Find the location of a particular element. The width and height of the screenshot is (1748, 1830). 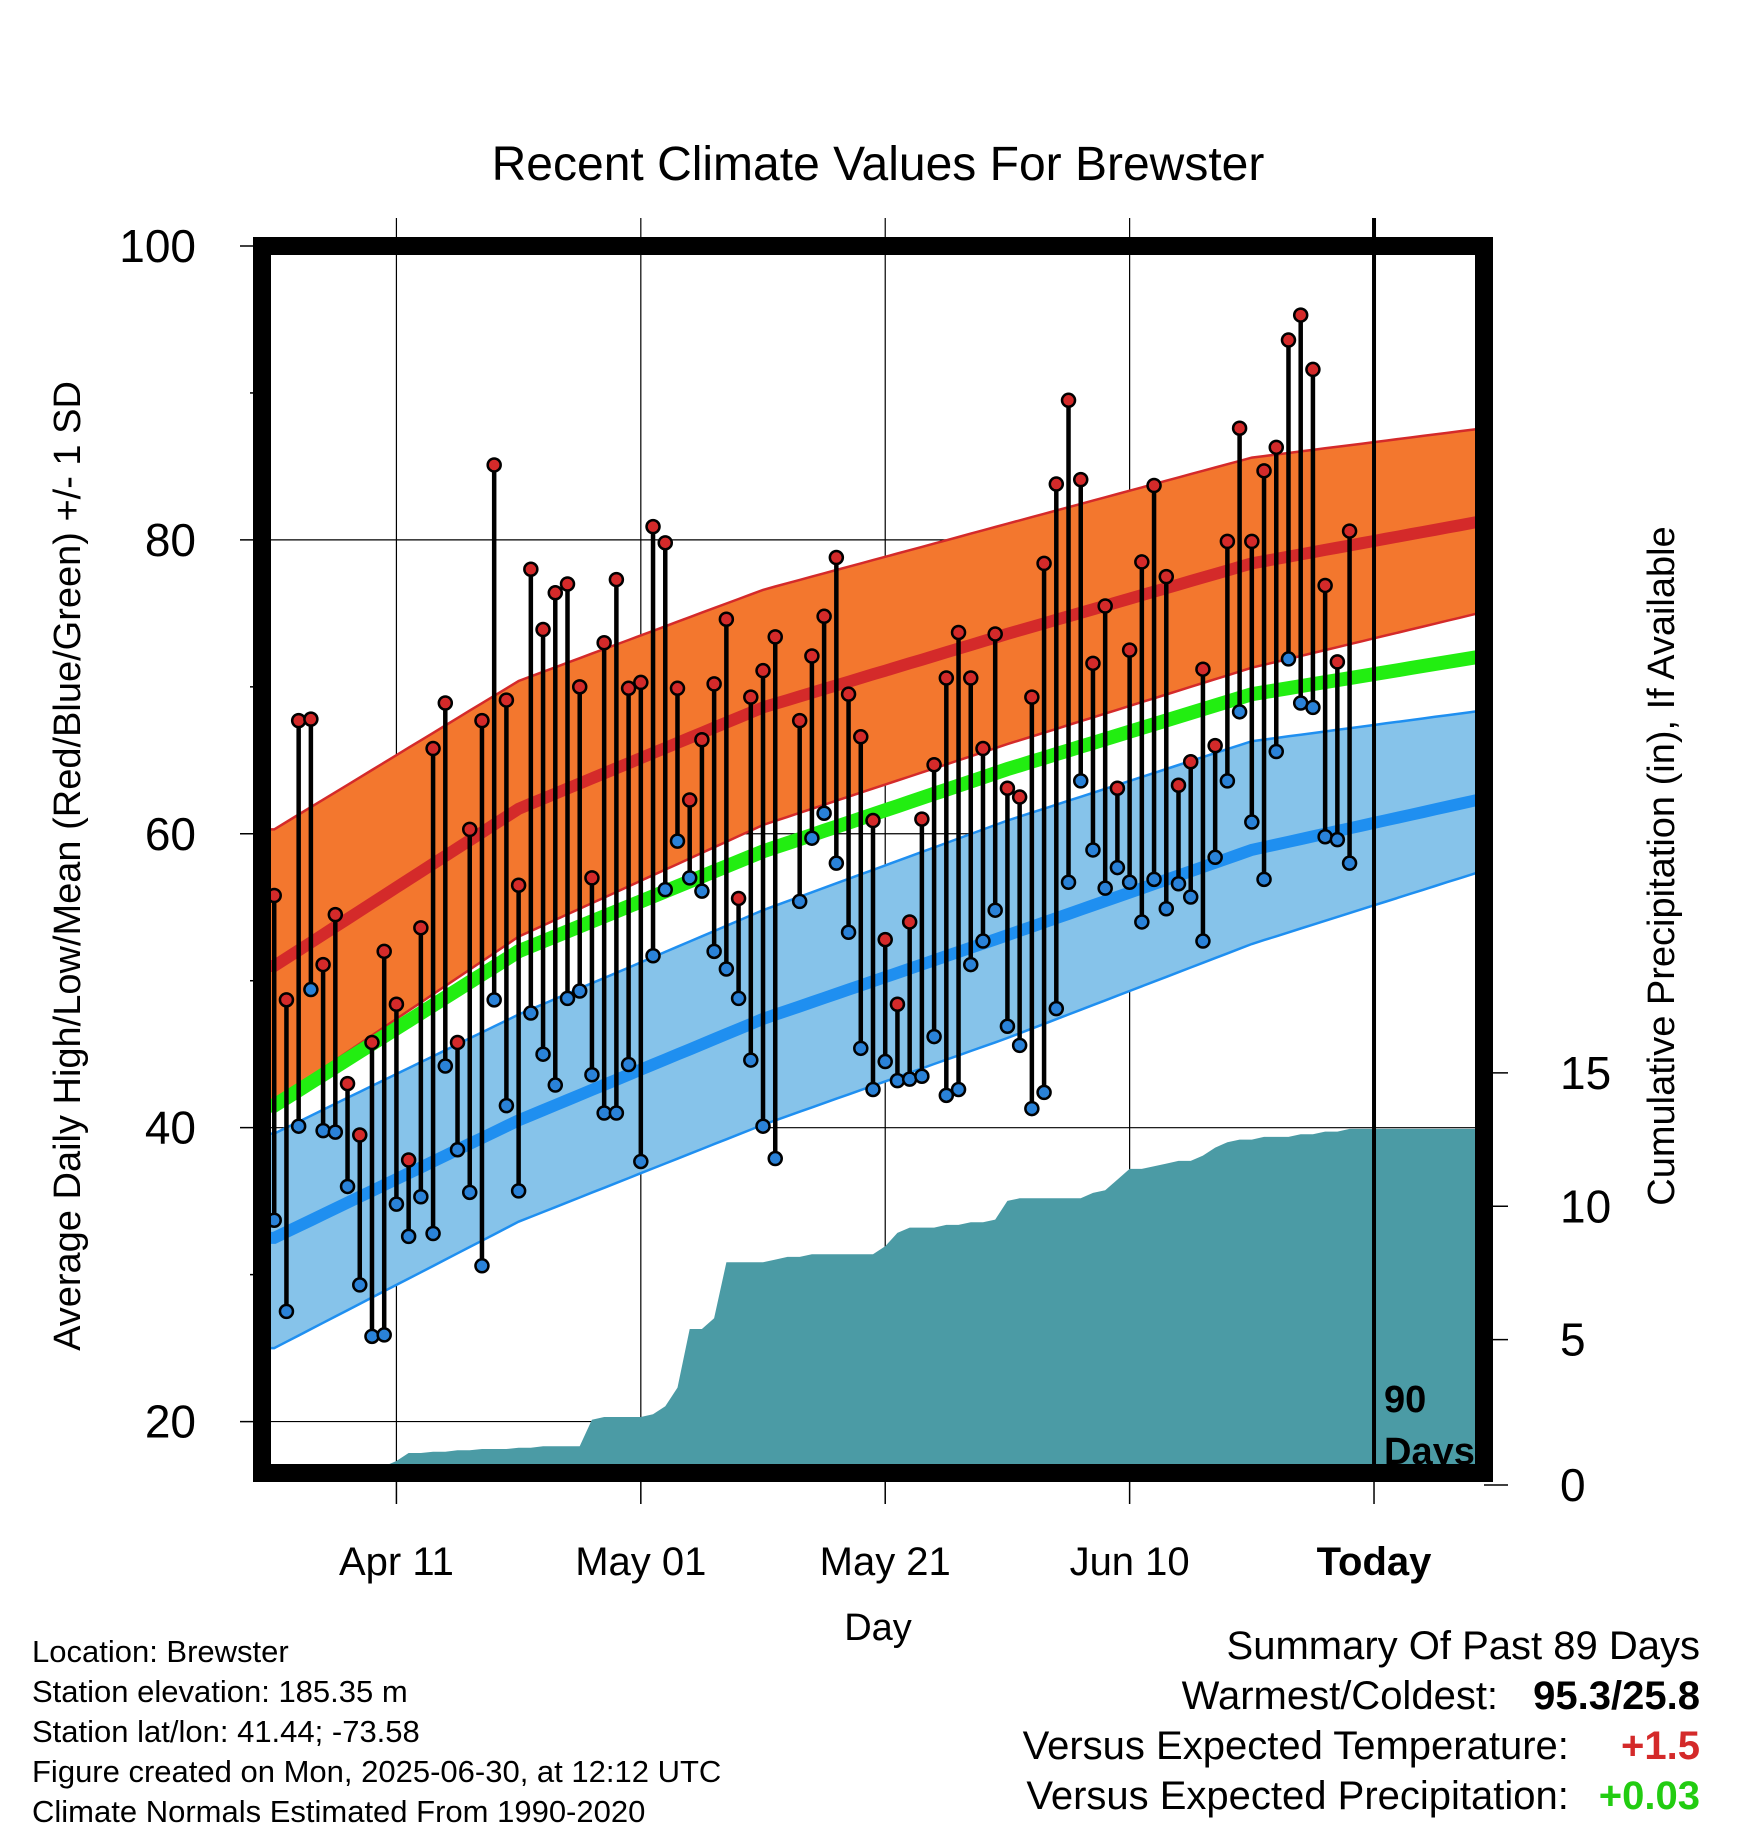

temp-label: Versus Expected Temperature: is located at coordinates (1295, 1746).